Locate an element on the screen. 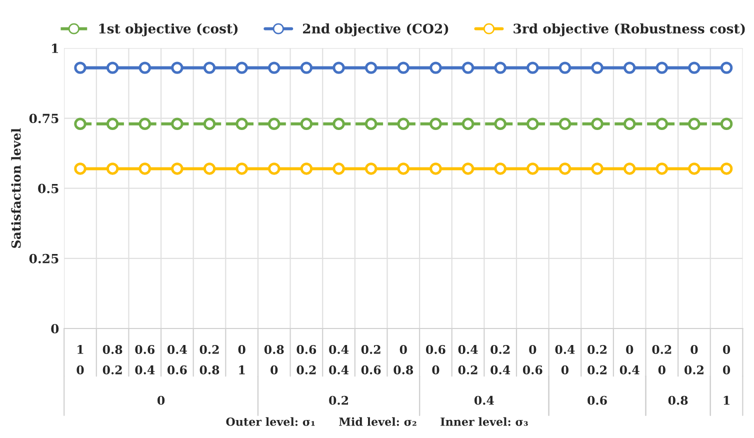 The height and width of the screenshot is (438, 754). x-tick-label: 0.2 0.4 is located at coordinates (500, 359).